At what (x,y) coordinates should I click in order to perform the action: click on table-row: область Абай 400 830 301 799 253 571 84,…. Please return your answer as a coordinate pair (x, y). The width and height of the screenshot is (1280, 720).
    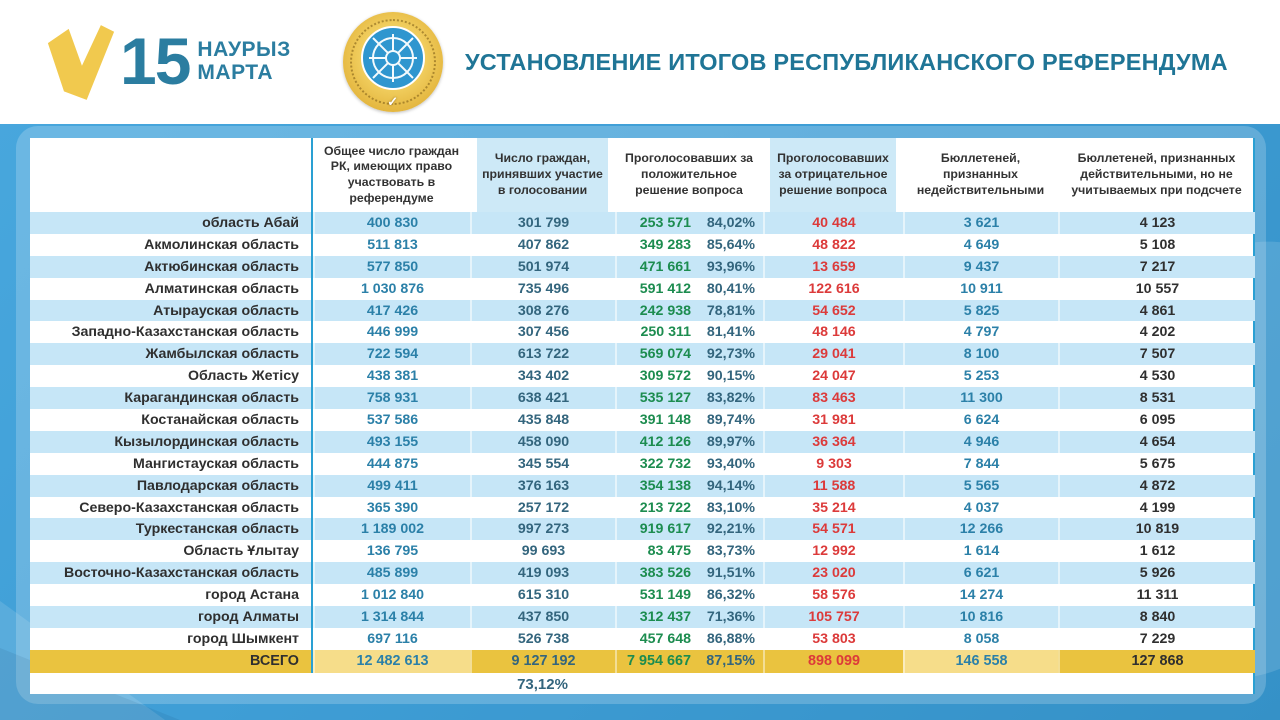
    Looking at the image, I should click on (642, 223).